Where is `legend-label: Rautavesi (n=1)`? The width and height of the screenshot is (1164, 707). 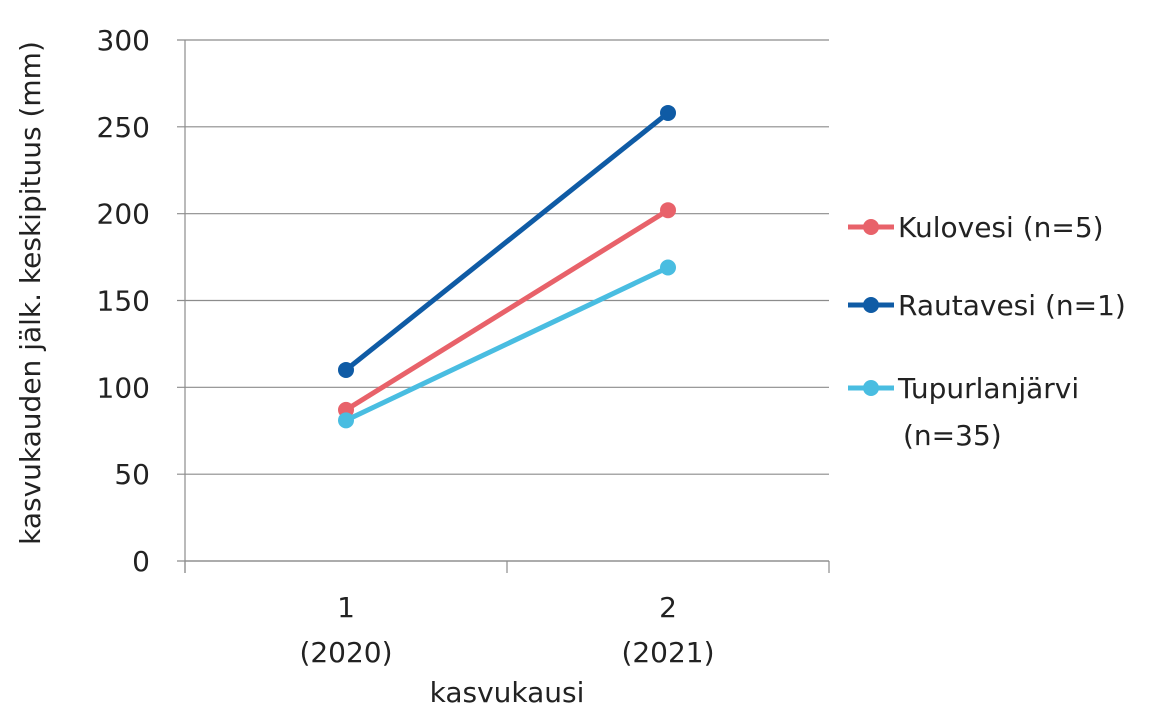
legend-label: Rautavesi (n=1) is located at coordinates (1012, 305).